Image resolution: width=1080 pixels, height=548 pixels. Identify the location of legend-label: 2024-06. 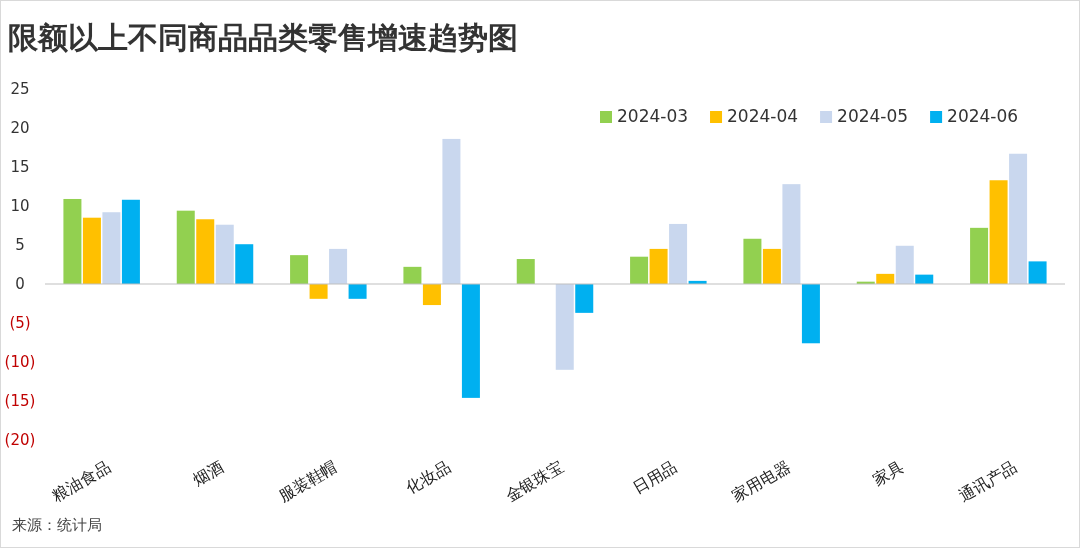
(983, 116).